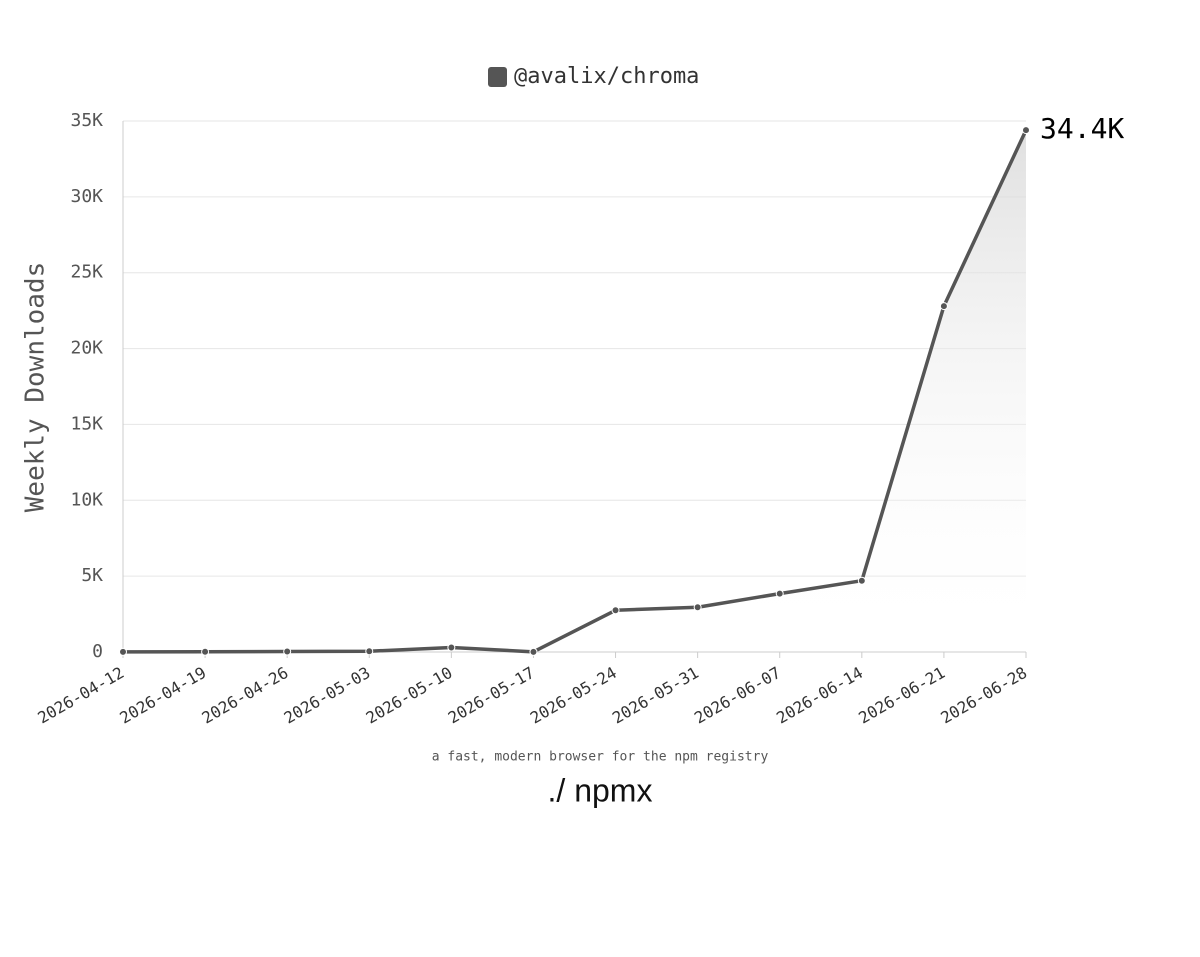 The width and height of the screenshot is (1200, 957). I want to click on y-tick-label: 35K, so click(86, 120).